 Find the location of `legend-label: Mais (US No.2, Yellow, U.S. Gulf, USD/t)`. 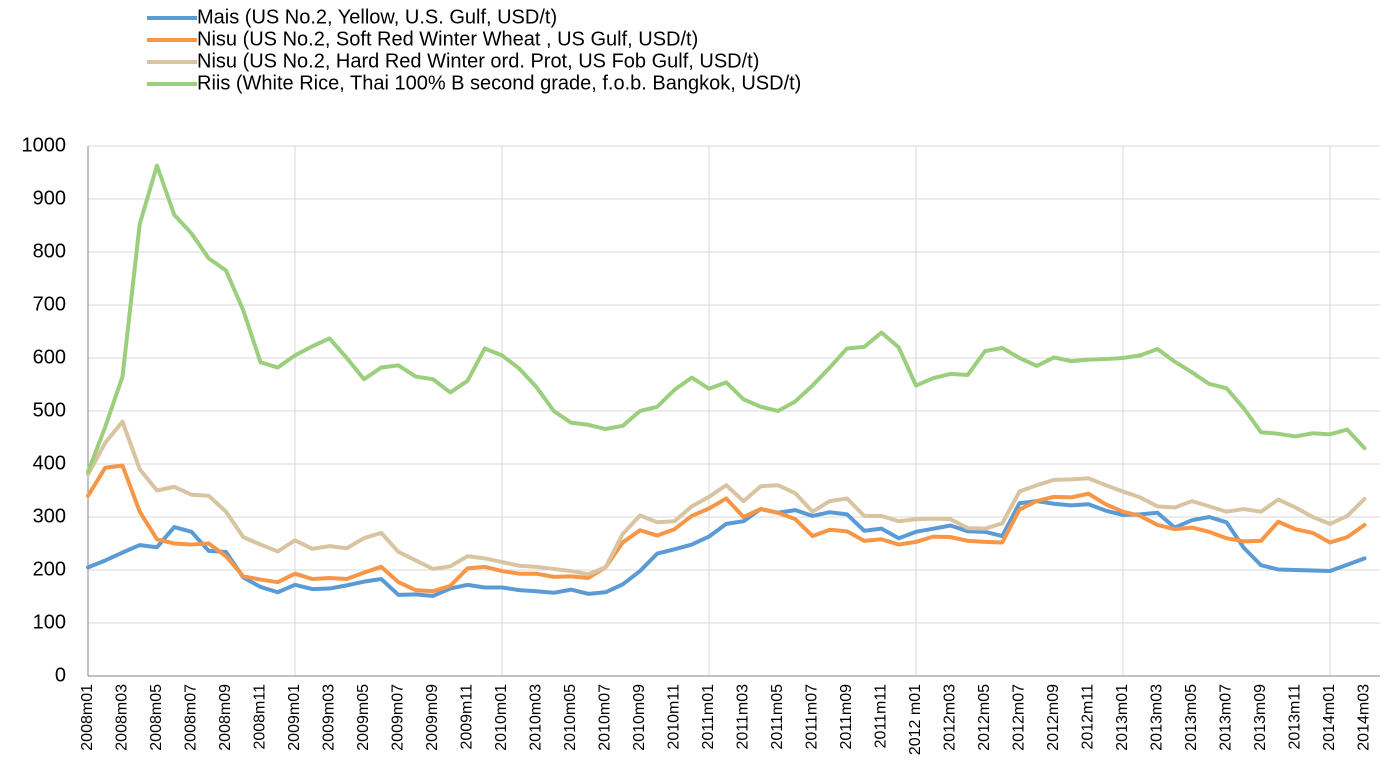

legend-label: Mais (US No.2, Yellow, U.S. Gulf, USD/t) is located at coordinates (377, 17).